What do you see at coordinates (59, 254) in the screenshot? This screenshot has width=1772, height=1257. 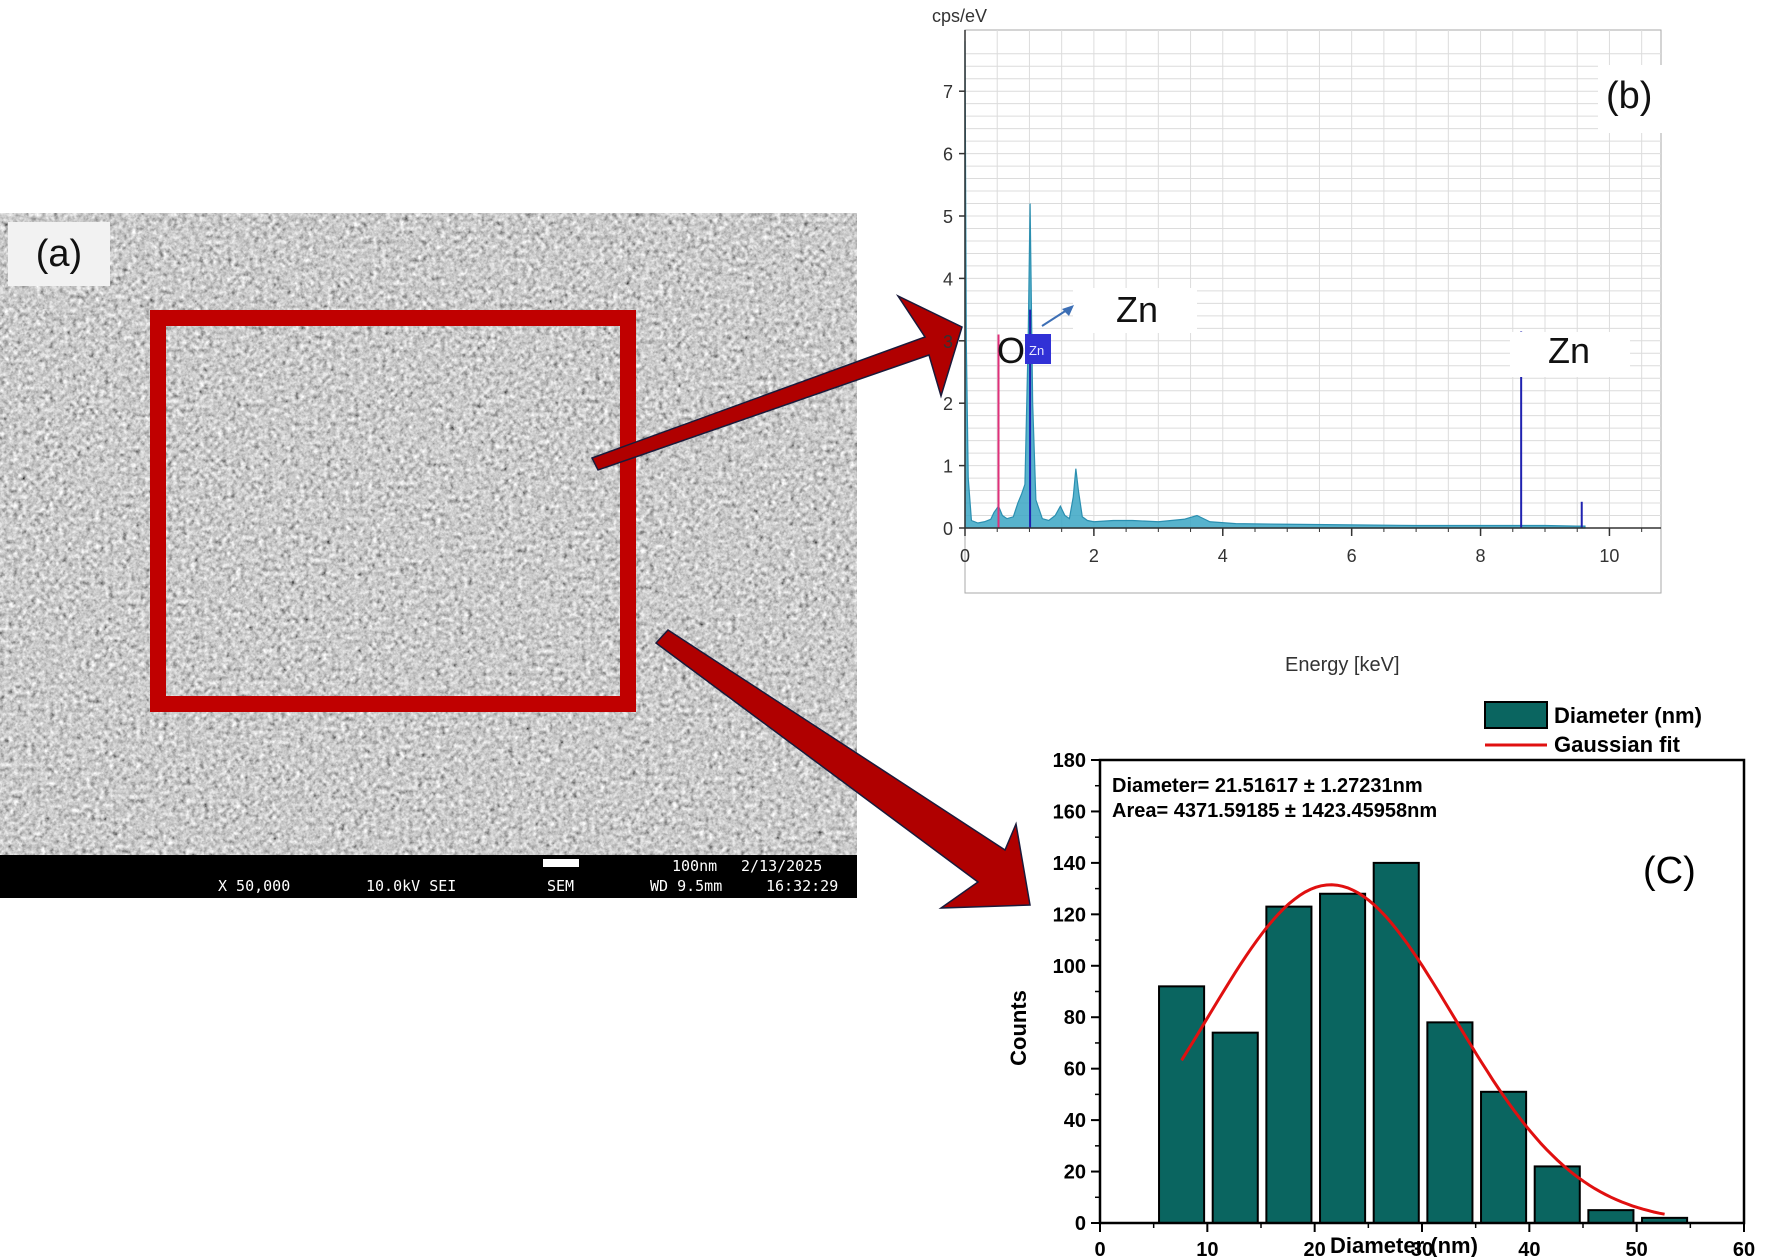 I see `panel-a-label: (a)` at bounding box center [59, 254].